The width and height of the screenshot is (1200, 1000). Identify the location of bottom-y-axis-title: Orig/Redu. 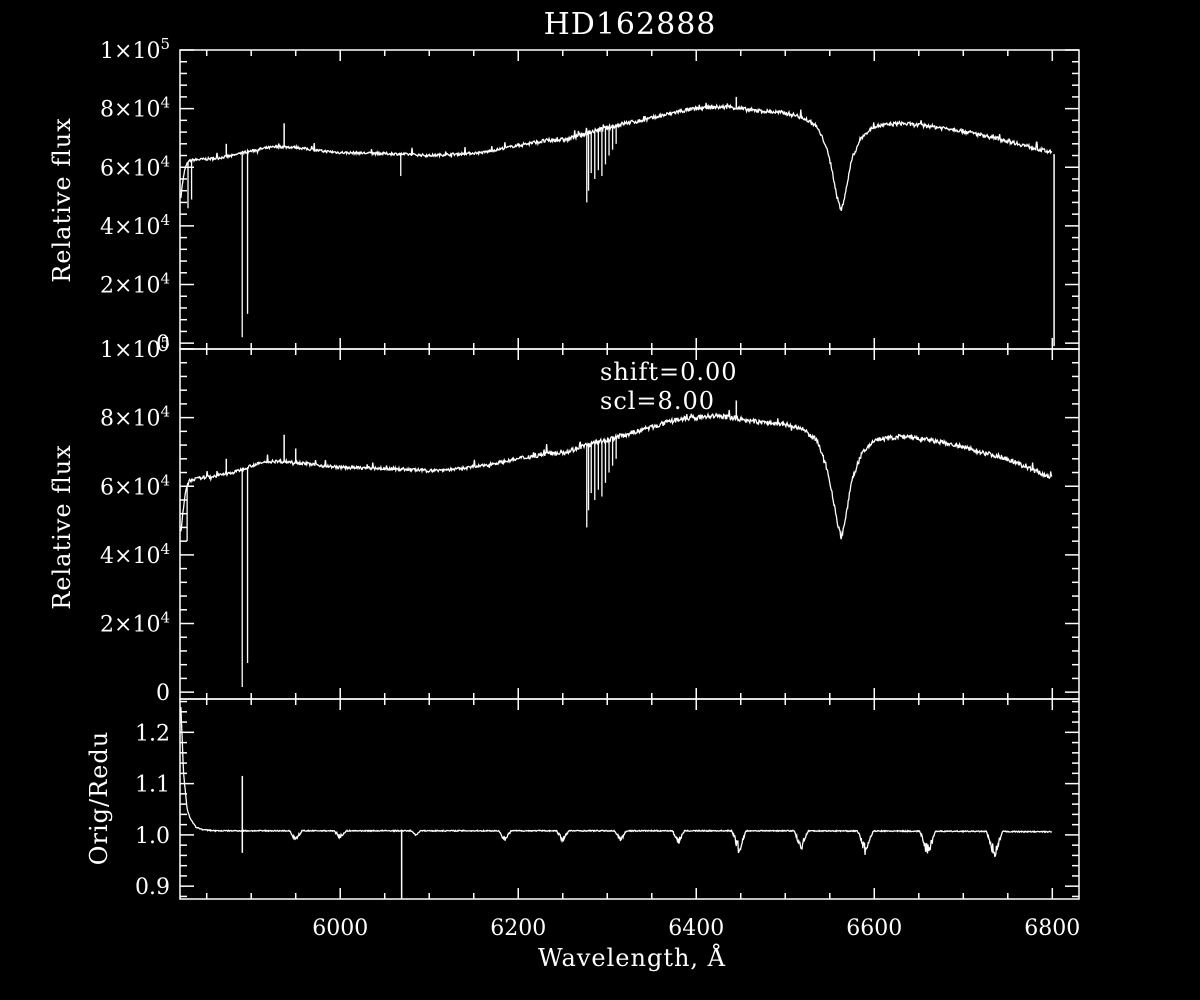
(99, 798).